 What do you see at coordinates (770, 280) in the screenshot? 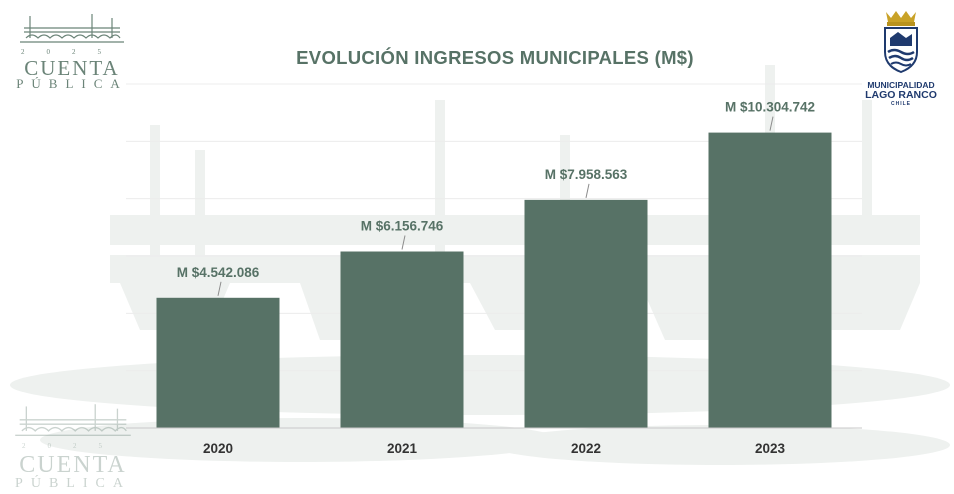
I see `bar-2023` at bounding box center [770, 280].